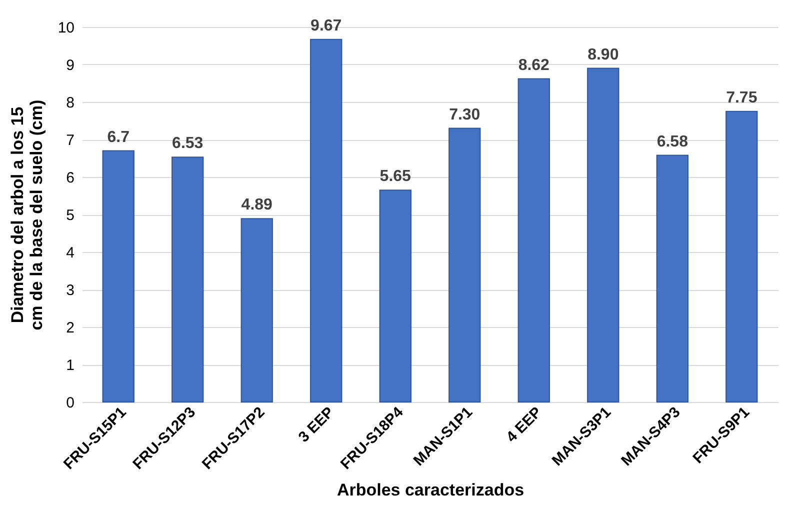 This screenshot has height=508, width=793. Describe the element at coordinates (70, 403) in the screenshot. I see `y-tick-label: 0` at that location.